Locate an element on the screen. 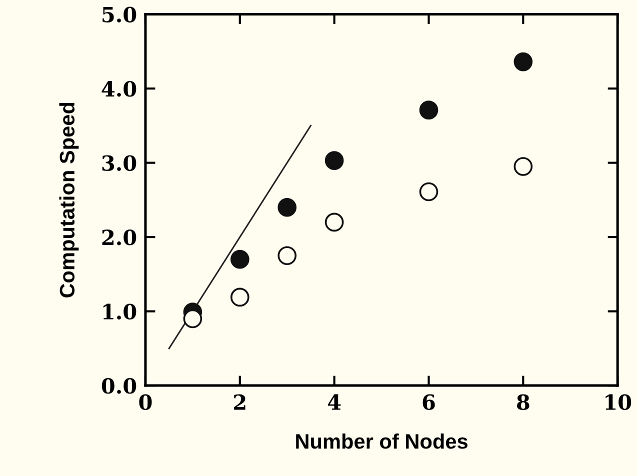 Image resolution: width=638 pixels, height=476 pixels. y-tick-label: 1.0 is located at coordinates (119, 312).